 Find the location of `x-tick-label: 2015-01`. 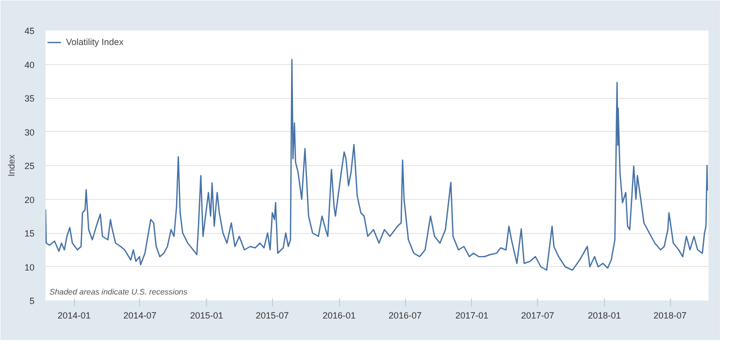

x-tick-label: 2015-01 is located at coordinates (207, 315).